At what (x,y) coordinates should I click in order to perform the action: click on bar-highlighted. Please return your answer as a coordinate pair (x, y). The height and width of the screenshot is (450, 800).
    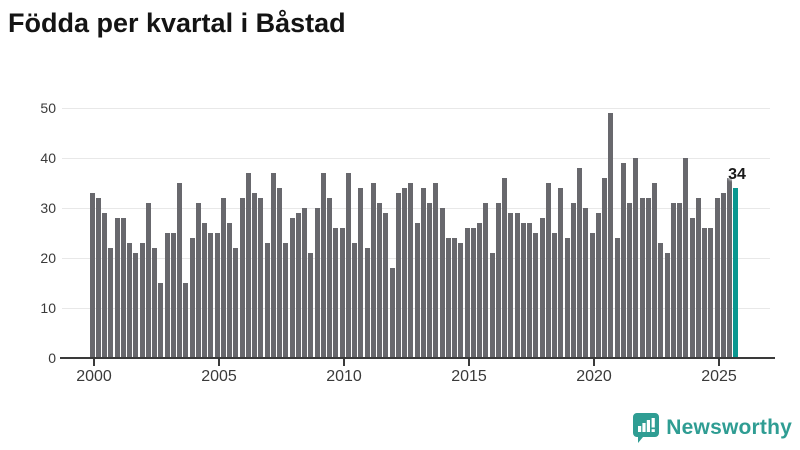
    Looking at the image, I should click on (736, 273).